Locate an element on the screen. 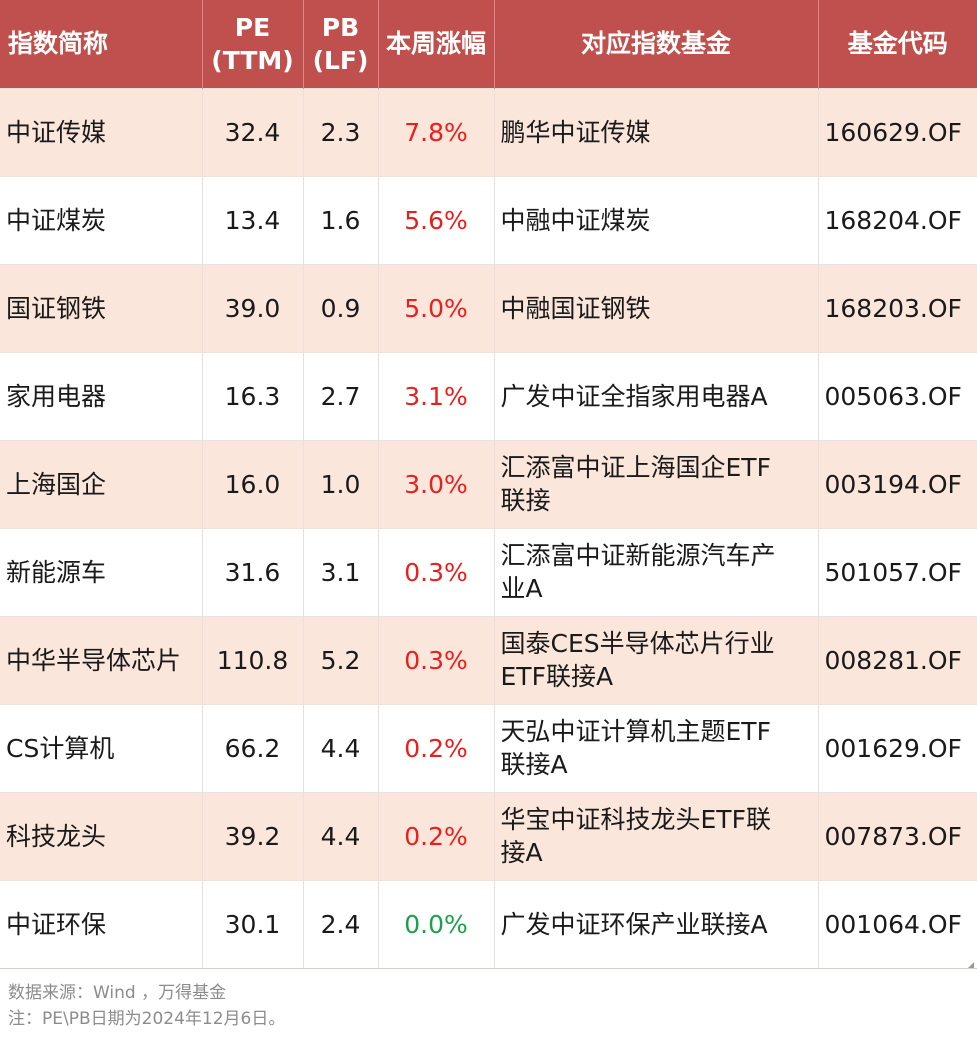 The width and height of the screenshot is (977, 1041). fund-name-line1: 汇添富中证新能源汽车产 is located at coordinates (638, 555).